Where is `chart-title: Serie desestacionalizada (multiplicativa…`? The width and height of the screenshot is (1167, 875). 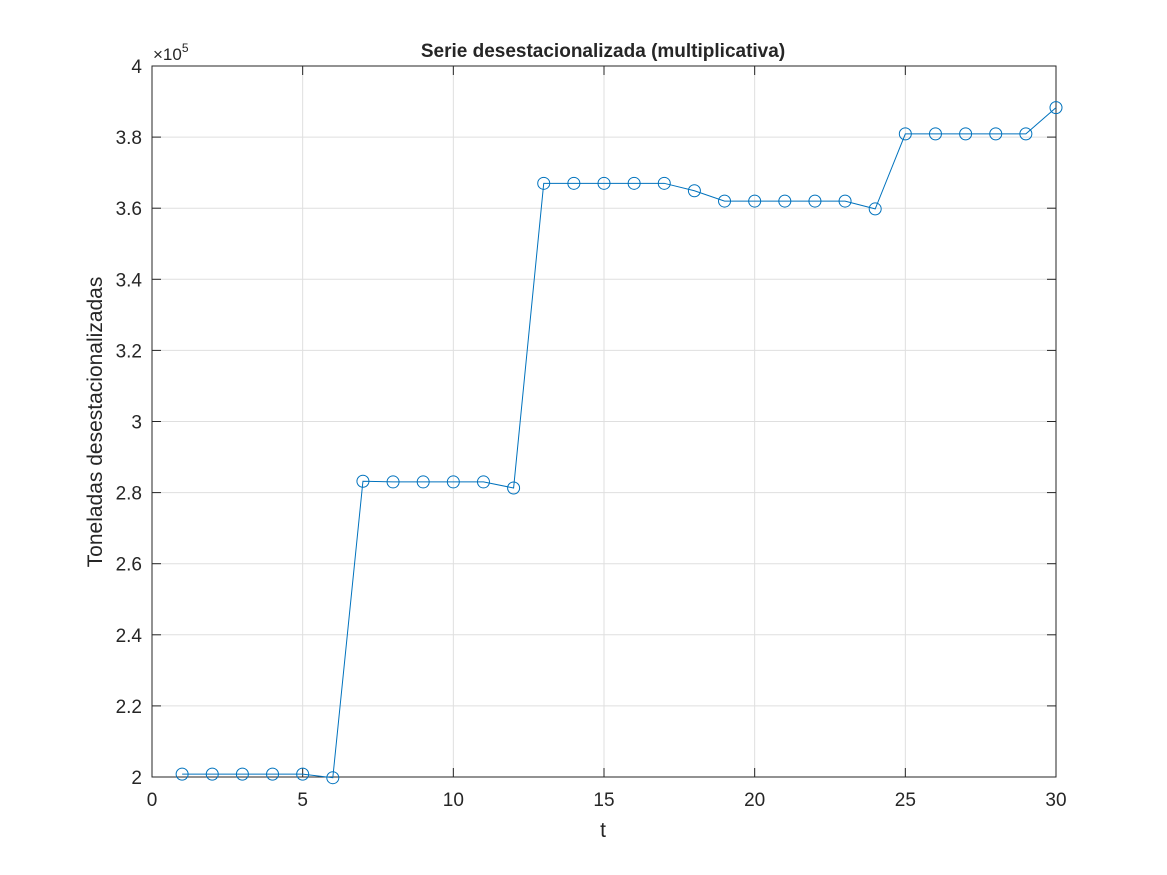
chart-title: Serie desestacionalizada (multiplicativa… is located at coordinates (603, 51).